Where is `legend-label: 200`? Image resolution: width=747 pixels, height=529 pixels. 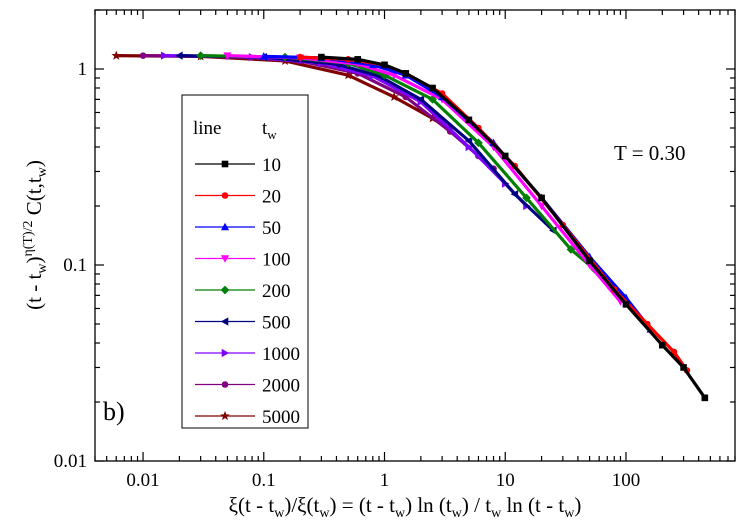 legend-label: 200 is located at coordinates (276, 291).